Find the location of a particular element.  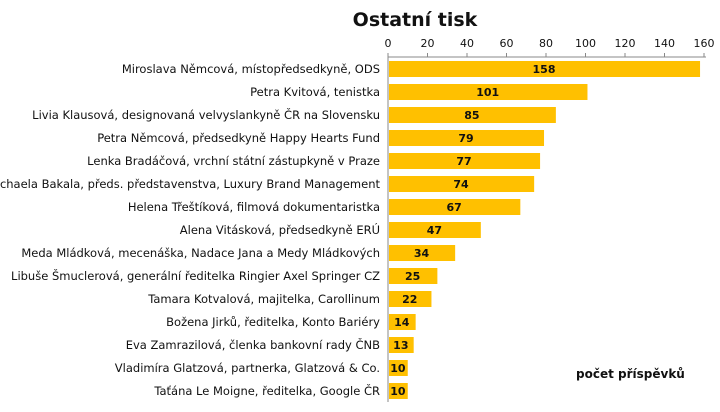

x-tick-label: 60 is located at coordinates (507, 43).